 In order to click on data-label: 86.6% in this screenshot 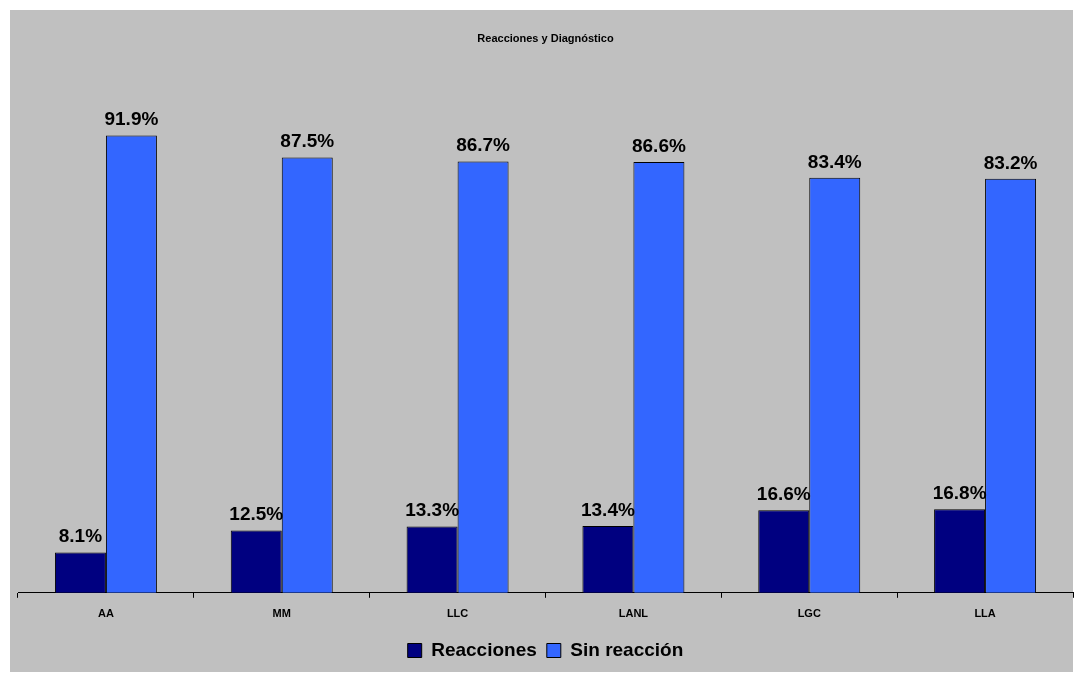, I will do `click(658, 145)`.